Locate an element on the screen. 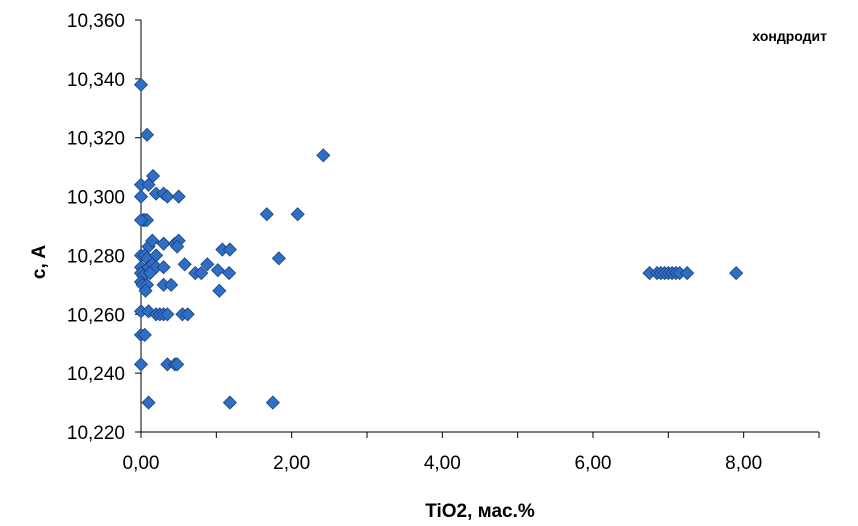 This screenshot has width=858, height=526. y-tick-label: 10,320 is located at coordinates (96, 139).